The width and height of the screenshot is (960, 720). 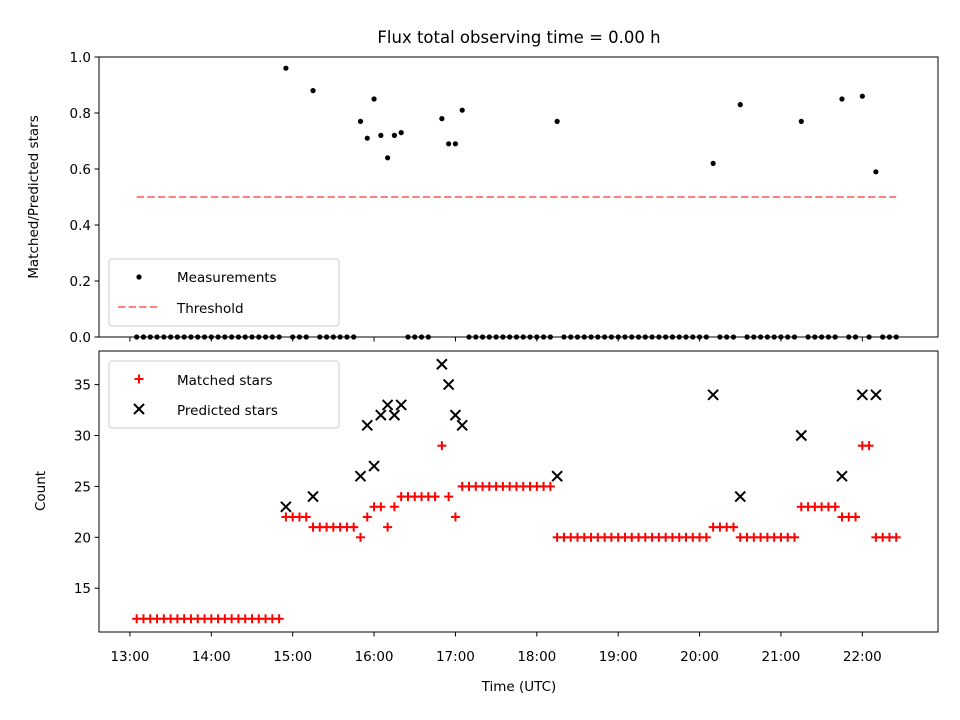 What do you see at coordinates (210, 309) in the screenshot?
I see `legend-threshold-label: Threshold` at bounding box center [210, 309].